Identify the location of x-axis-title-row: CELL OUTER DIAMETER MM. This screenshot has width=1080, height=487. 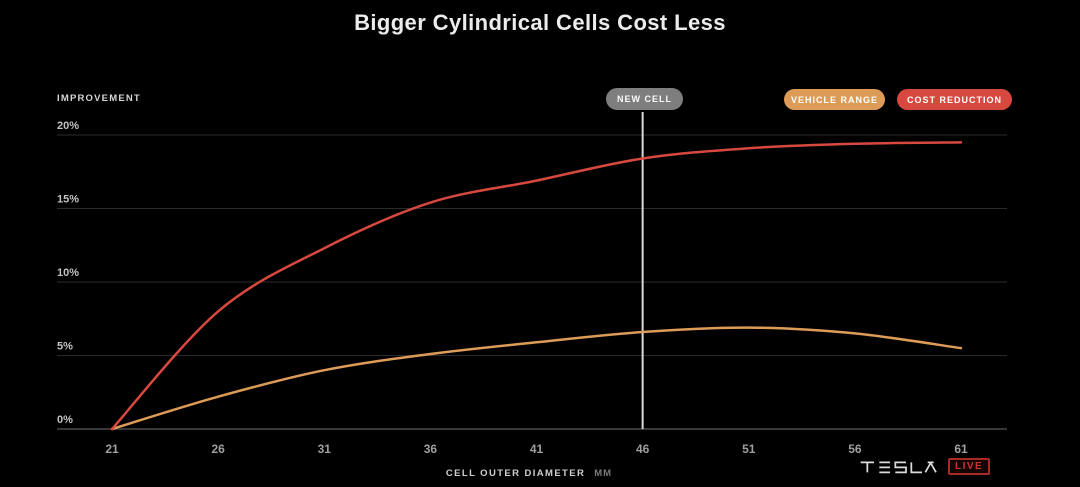
(529, 473).